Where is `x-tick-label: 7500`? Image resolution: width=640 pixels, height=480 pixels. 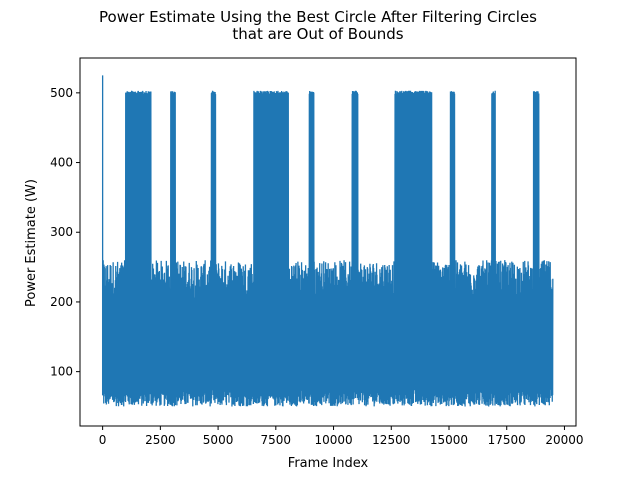
x-tick-label: 7500 is located at coordinates (276, 440).